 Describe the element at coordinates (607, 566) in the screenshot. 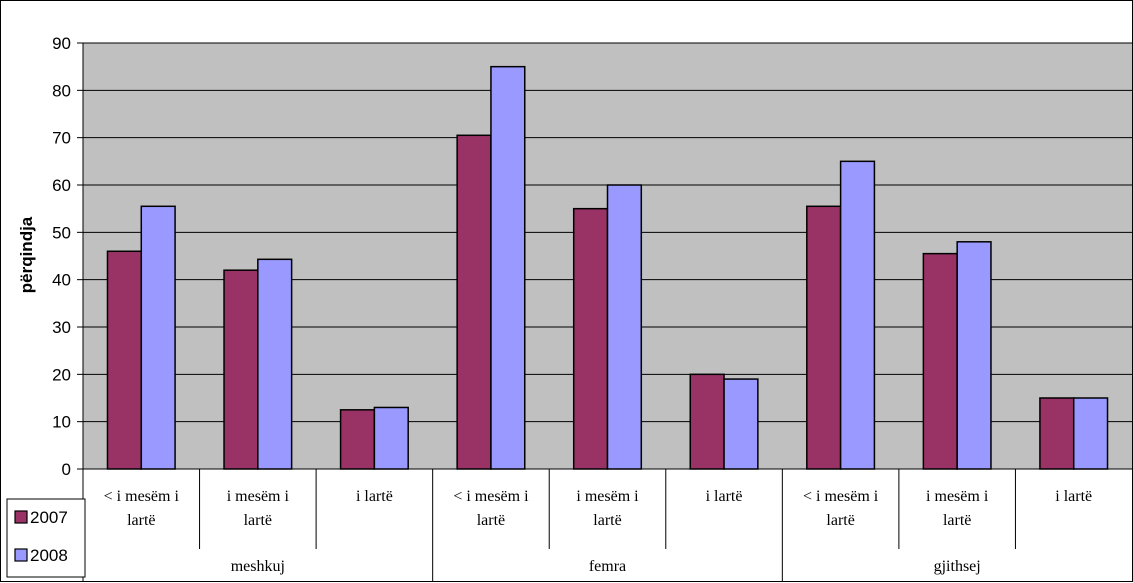

I see `group-label: femra` at that location.